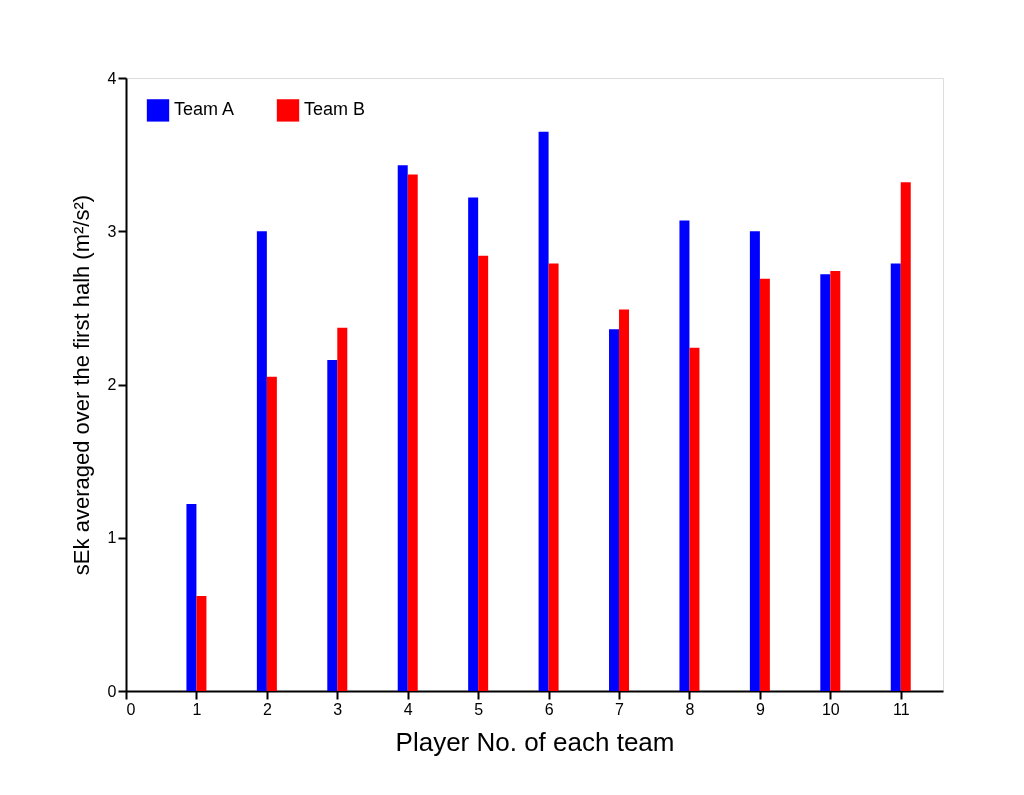 The image size is (1024, 795). What do you see at coordinates (112, 78) in the screenshot?
I see `y-tick-label: 4` at bounding box center [112, 78].